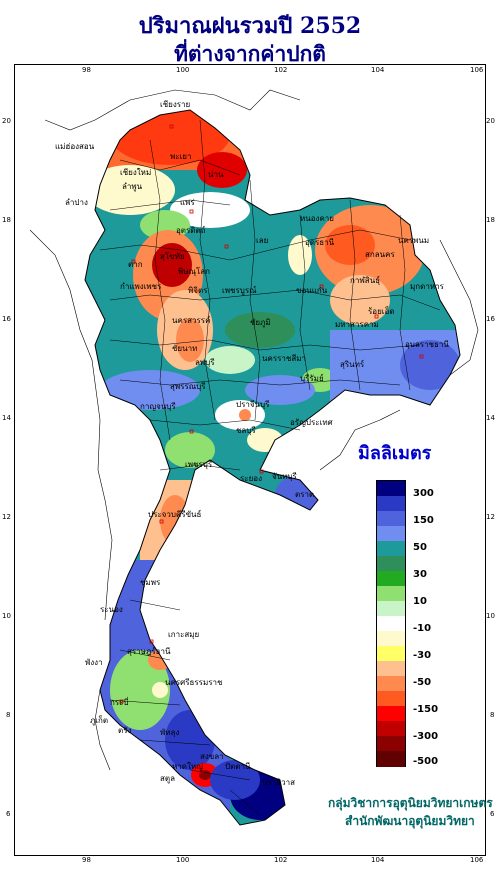 The width and height of the screenshot is (500, 871). What do you see at coordinates (250, 26) in the screenshot?
I see `map-title: ปริมาณฝนรวมปี 2552` at bounding box center [250, 26].